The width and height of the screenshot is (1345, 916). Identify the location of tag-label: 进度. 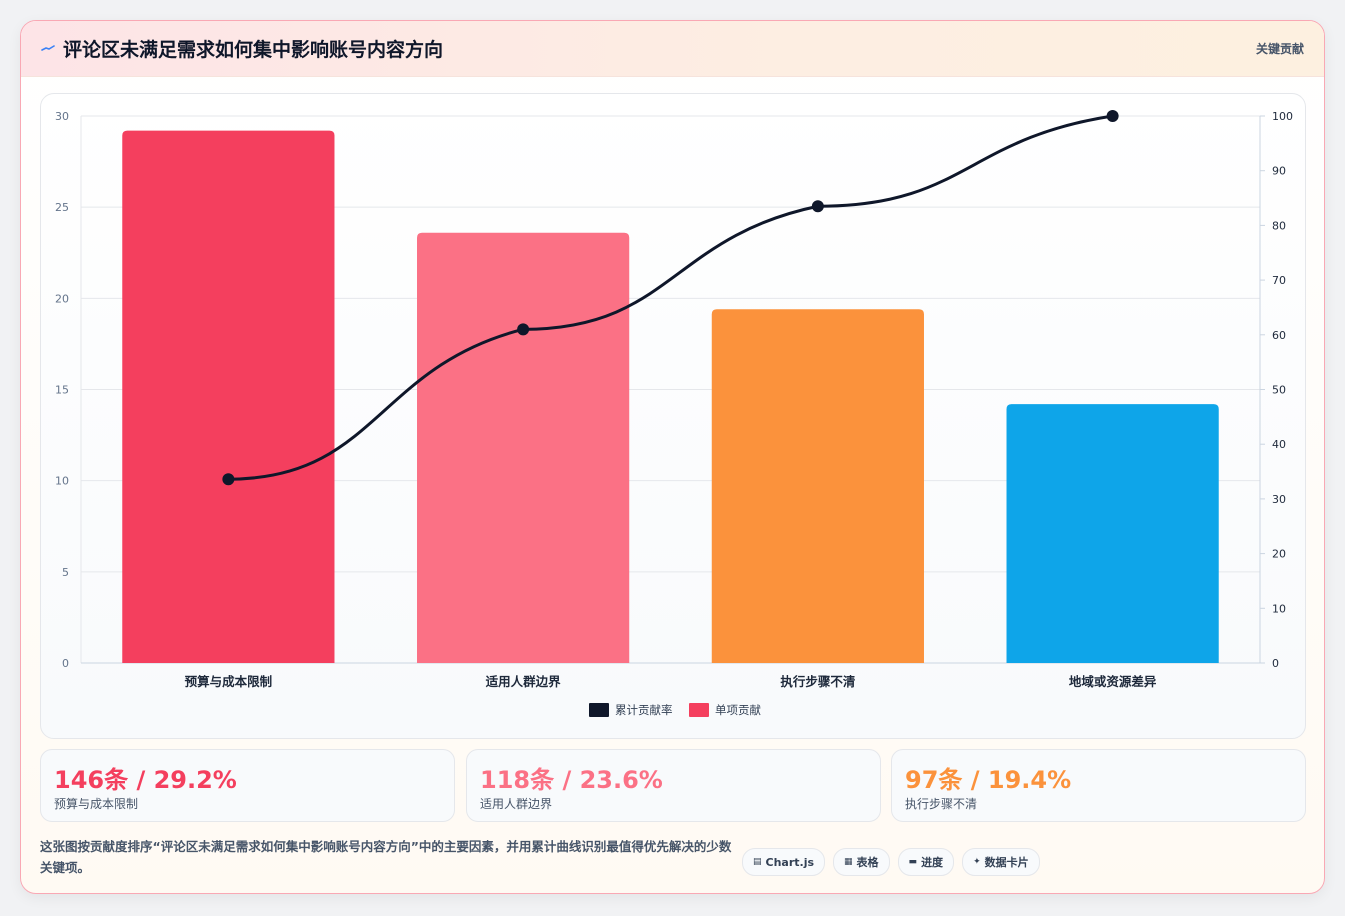
(932, 862).